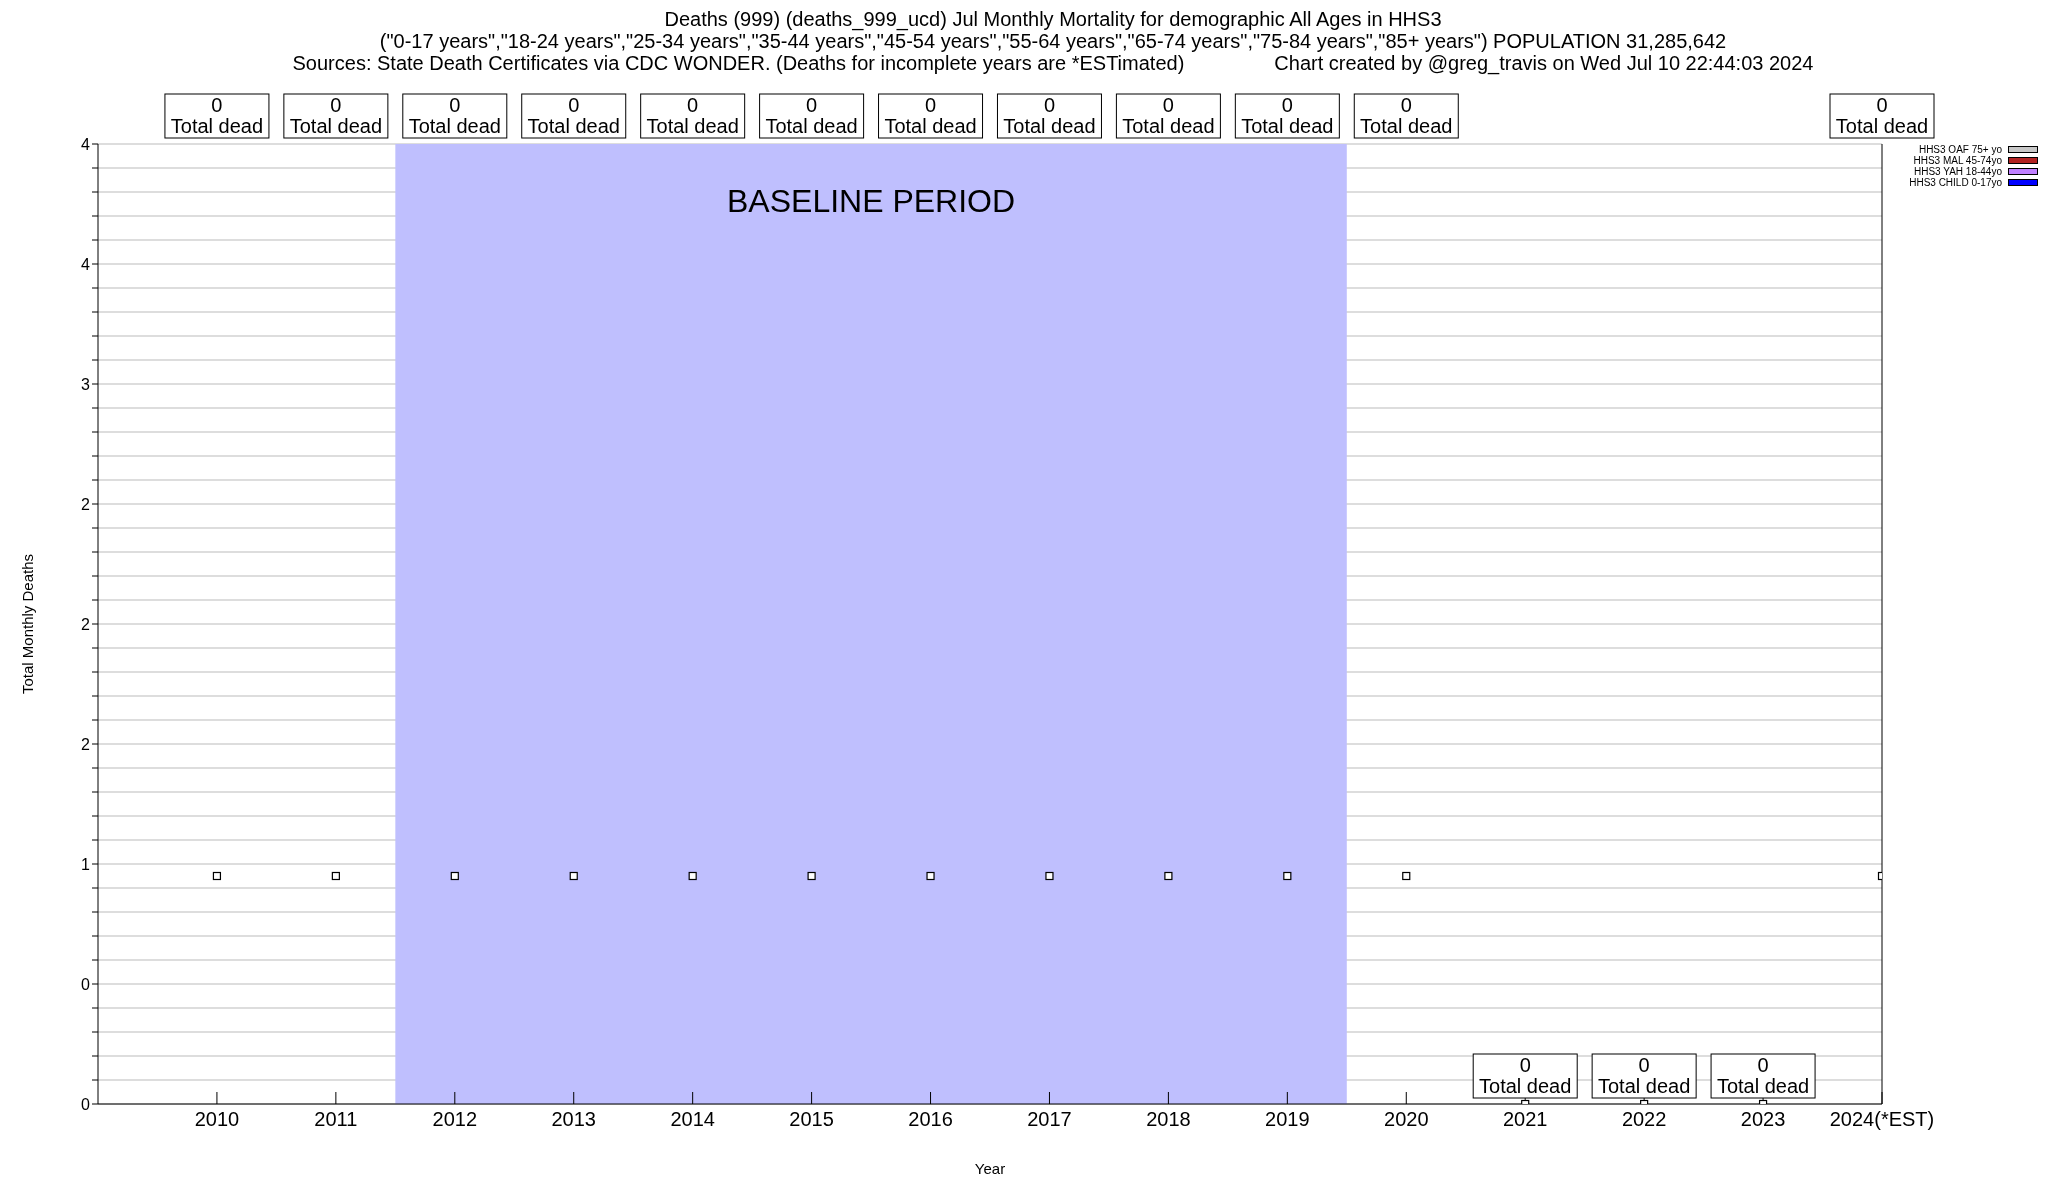 The image size is (2048, 1200). I want to click on x-tick-label: 2016, so click(930, 1119).